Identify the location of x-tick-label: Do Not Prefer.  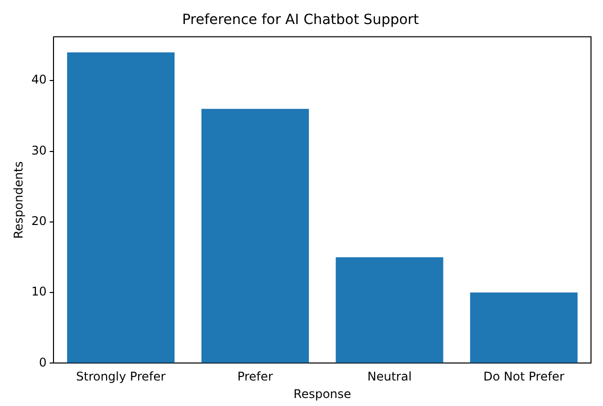
(523, 377).